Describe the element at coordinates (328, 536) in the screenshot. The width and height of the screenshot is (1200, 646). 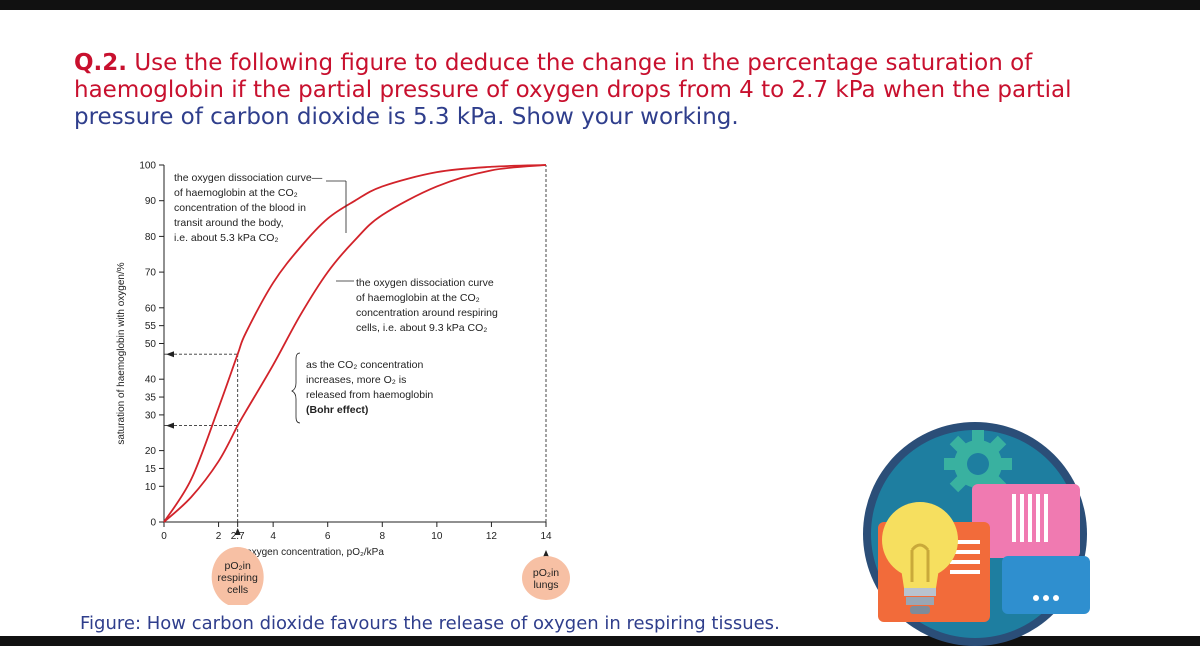
I see `x-tick-label: 6` at that location.